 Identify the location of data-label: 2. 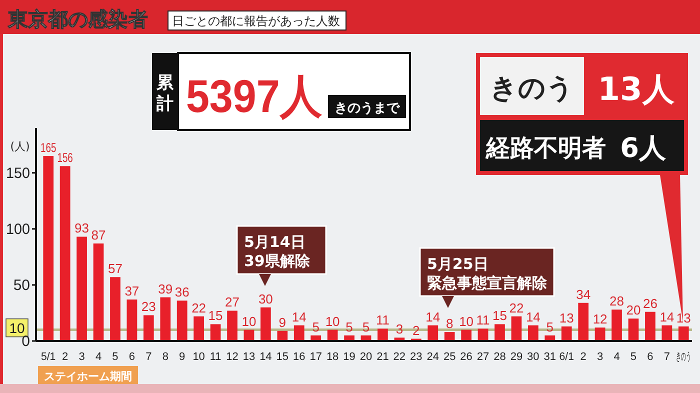
(416, 330).